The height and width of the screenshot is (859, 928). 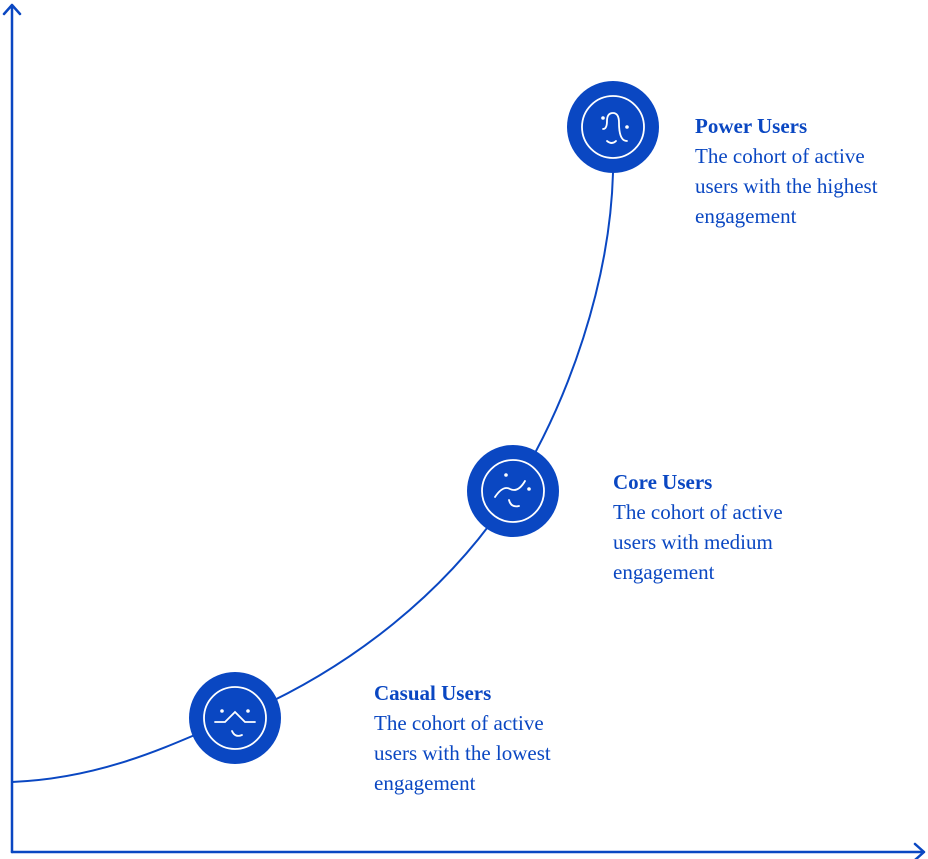 I want to click on stage-title: Power Users, so click(x=751, y=126).